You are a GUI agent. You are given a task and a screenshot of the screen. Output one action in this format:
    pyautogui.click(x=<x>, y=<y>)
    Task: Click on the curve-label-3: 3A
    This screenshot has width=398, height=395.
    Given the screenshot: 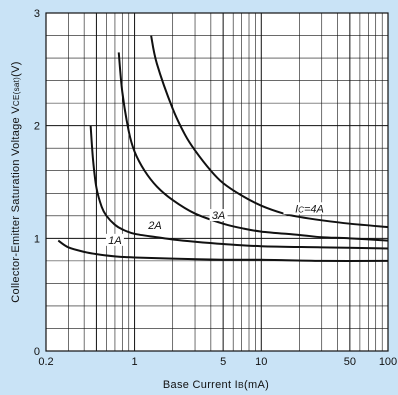 What is the action you would take?
    pyautogui.click(x=218, y=216)
    